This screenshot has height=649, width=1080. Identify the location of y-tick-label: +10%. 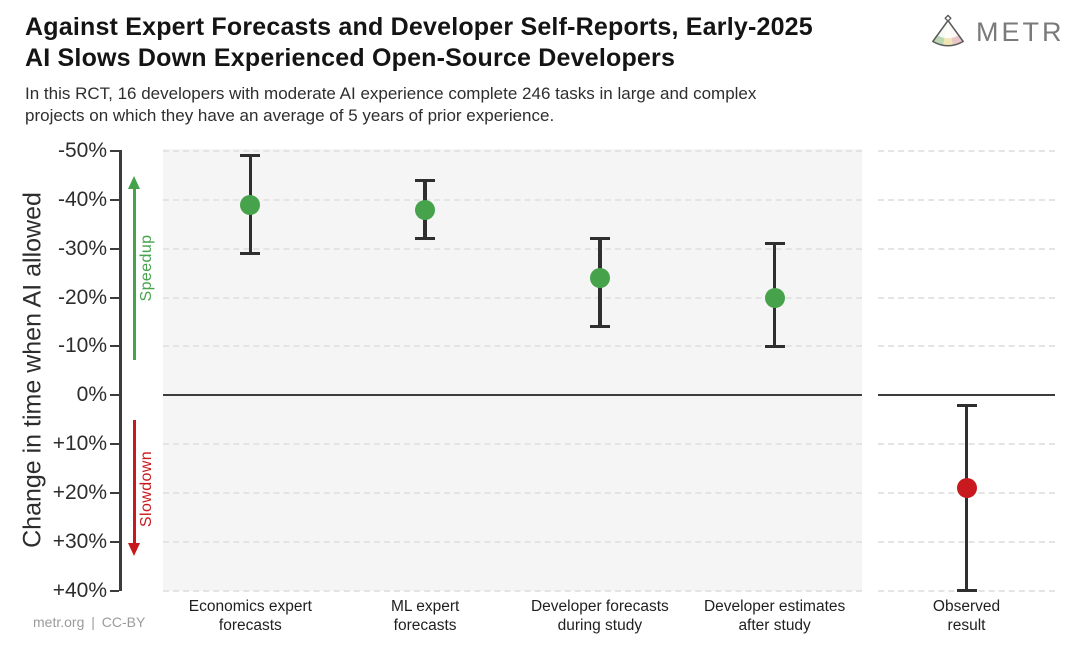
(79, 444).